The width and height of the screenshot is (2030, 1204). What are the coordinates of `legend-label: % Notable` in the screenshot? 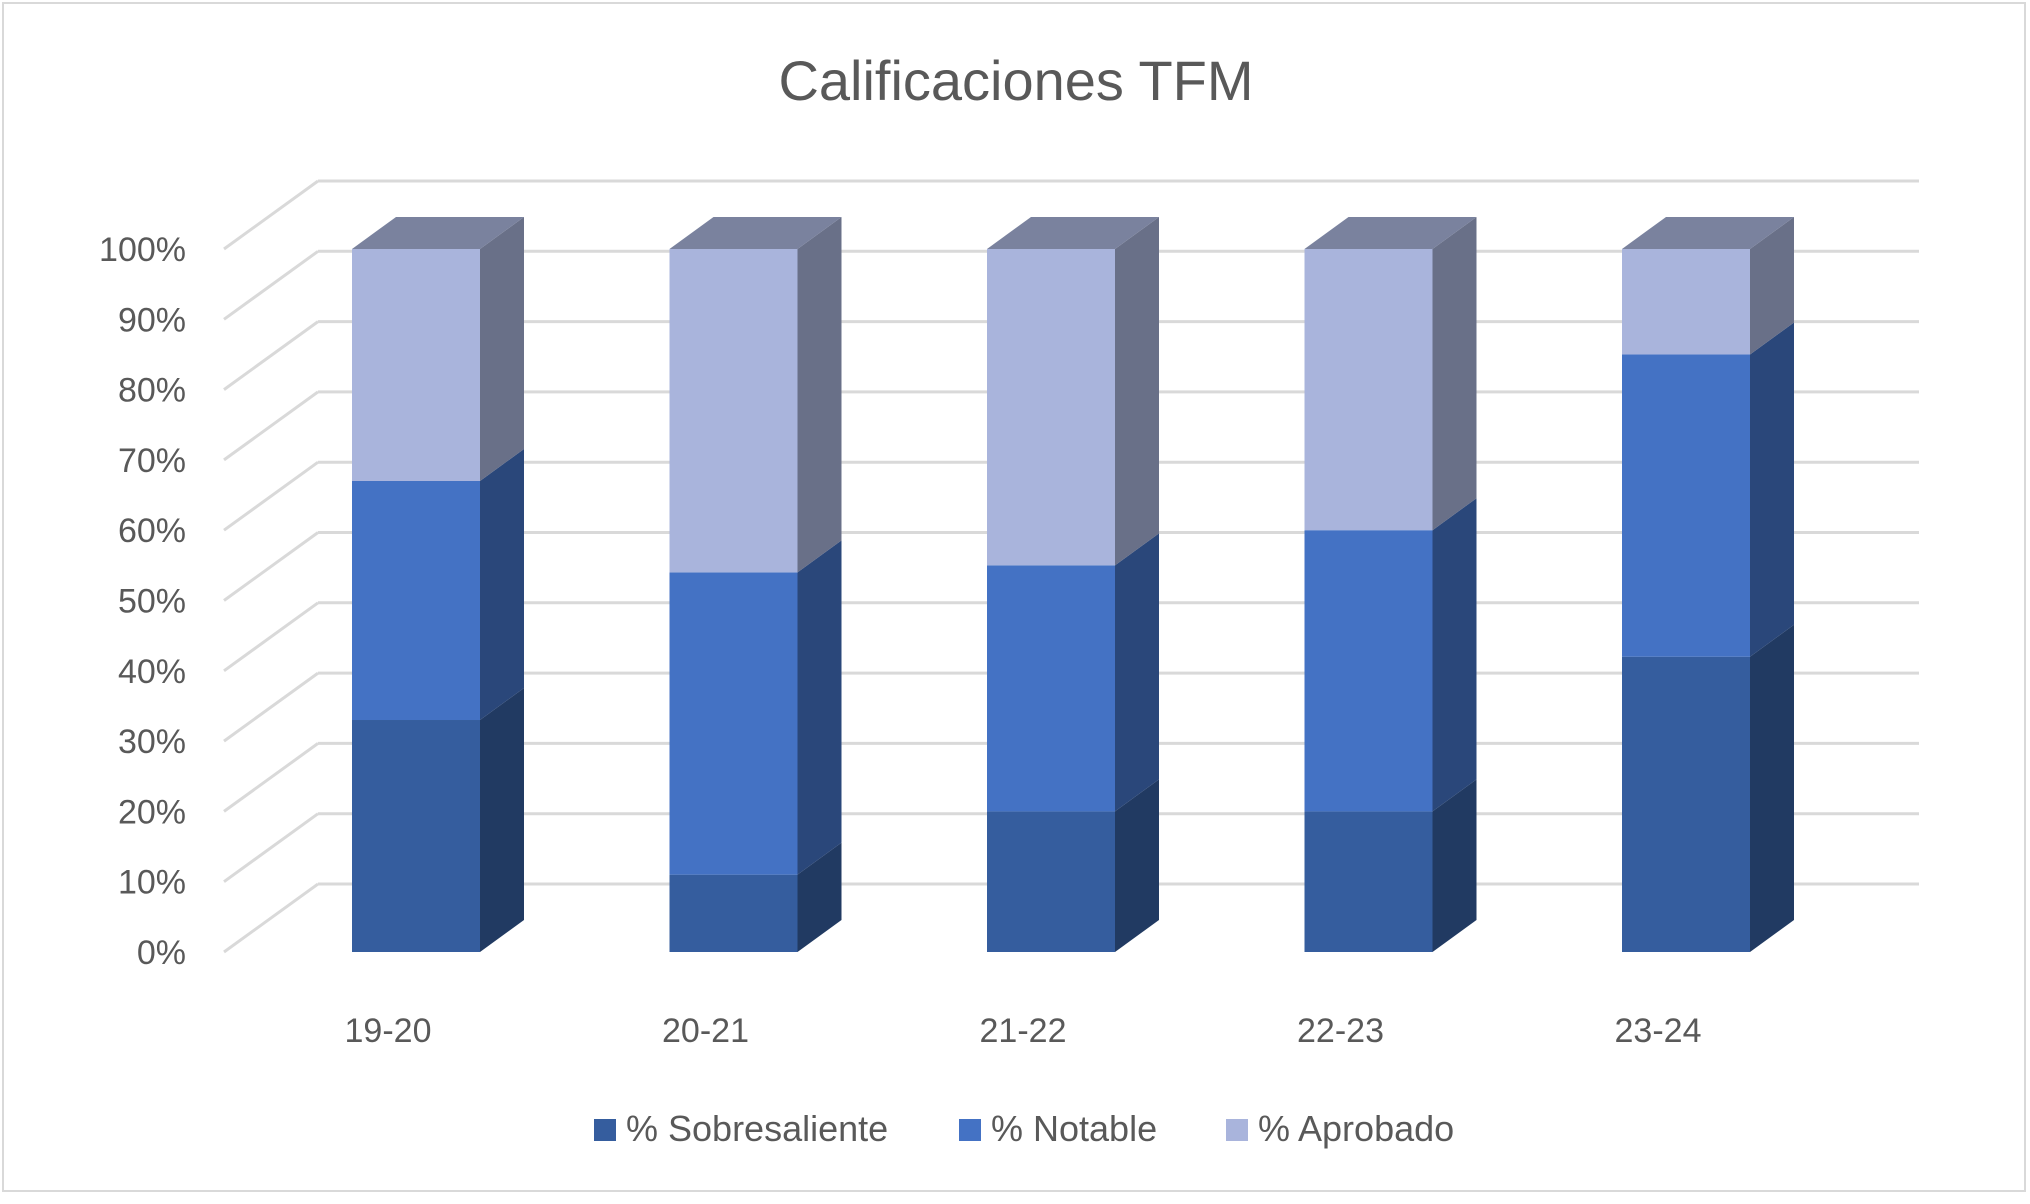 It's located at (1074, 1128).